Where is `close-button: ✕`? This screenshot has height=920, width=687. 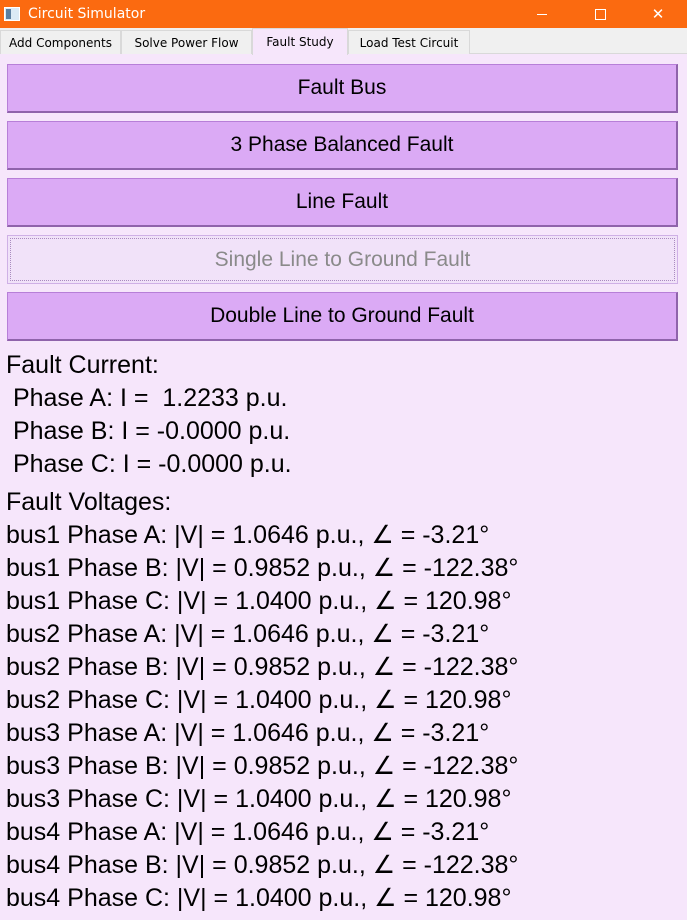 close-button: ✕ is located at coordinates (658, 14).